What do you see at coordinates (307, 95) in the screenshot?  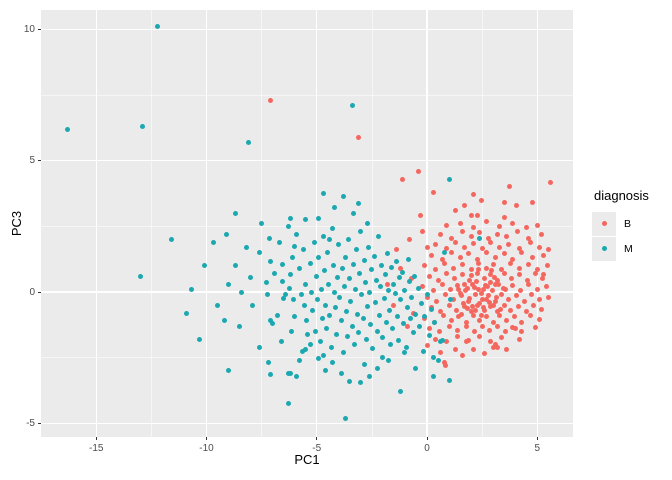 I see `gridline-minor-y` at bounding box center [307, 95].